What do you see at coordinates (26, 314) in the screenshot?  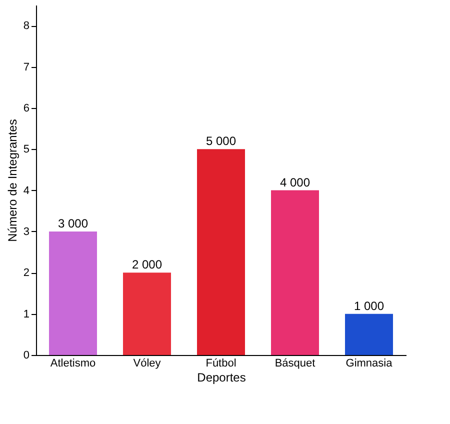 I see `y-tick-label: 1` at bounding box center [26, 314].